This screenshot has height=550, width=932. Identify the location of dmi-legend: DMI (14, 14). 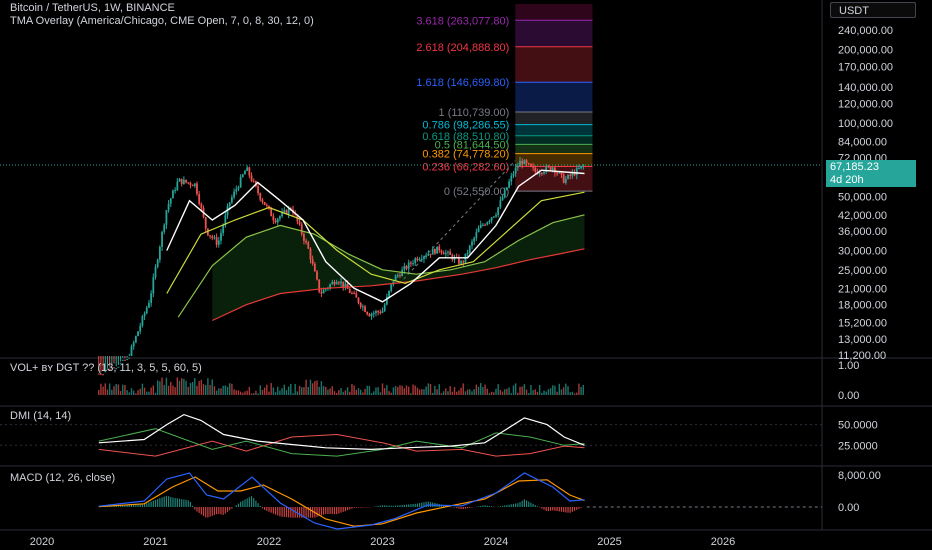
(41, 416).